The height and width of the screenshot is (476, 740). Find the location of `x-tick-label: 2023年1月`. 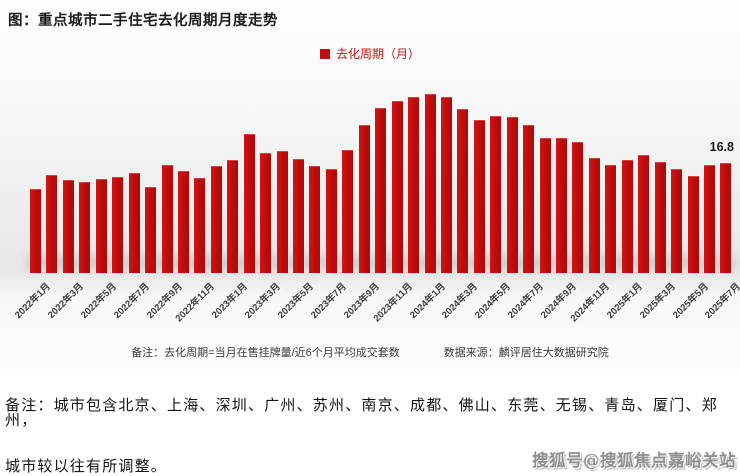

x-tick-label: 2023年1月 is located at coordinates (229, 301).